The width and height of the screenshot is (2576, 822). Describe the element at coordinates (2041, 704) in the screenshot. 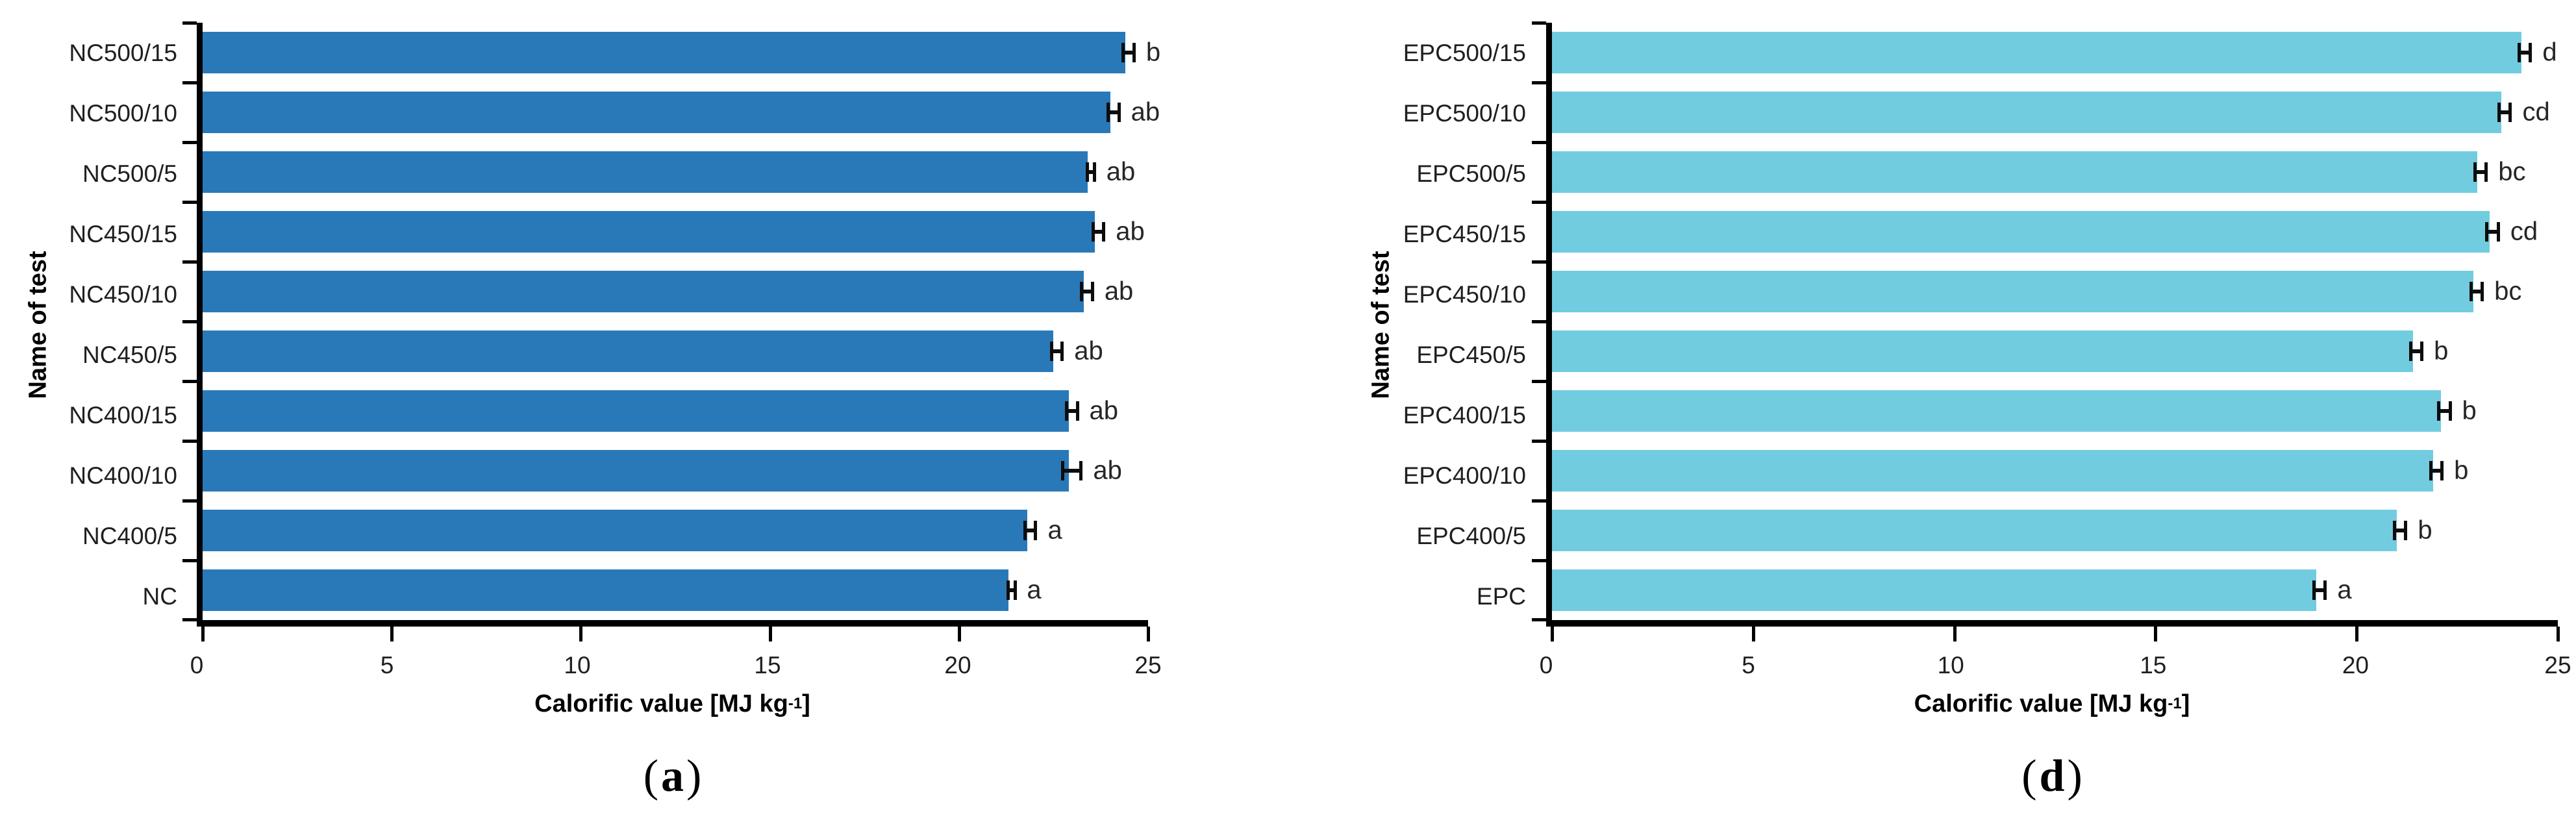

I see `x-axis-title-main-d: Calorific value [MJ kg` at that location.